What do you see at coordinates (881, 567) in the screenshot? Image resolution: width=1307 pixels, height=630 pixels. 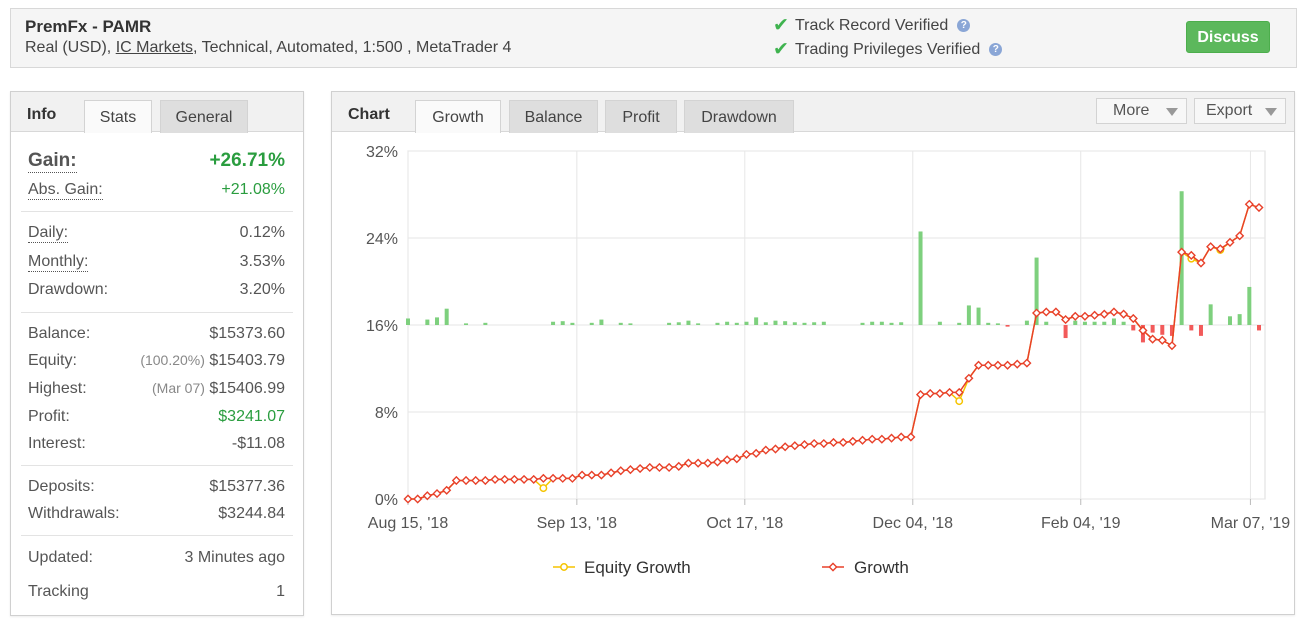 I see `legend-growth: Growth` at bounding box center [881, 567].